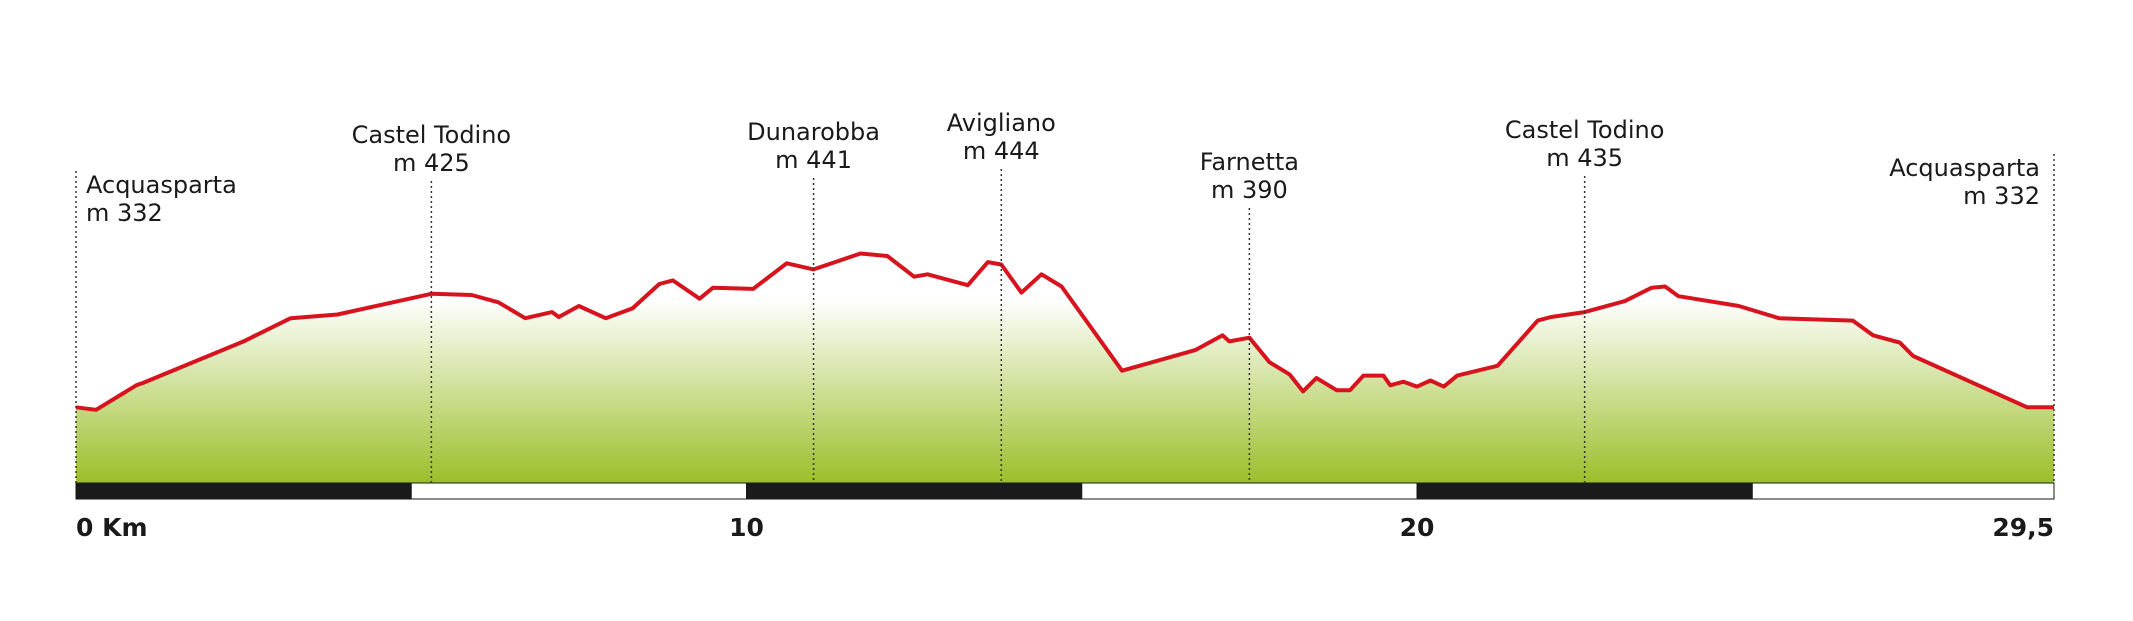 This screenshot has width=2133, height=621. What do you see at coordinates (1001, 151) in the screenshot?
I see `place-elevation: m 444` at bounding box center [1001, 151].